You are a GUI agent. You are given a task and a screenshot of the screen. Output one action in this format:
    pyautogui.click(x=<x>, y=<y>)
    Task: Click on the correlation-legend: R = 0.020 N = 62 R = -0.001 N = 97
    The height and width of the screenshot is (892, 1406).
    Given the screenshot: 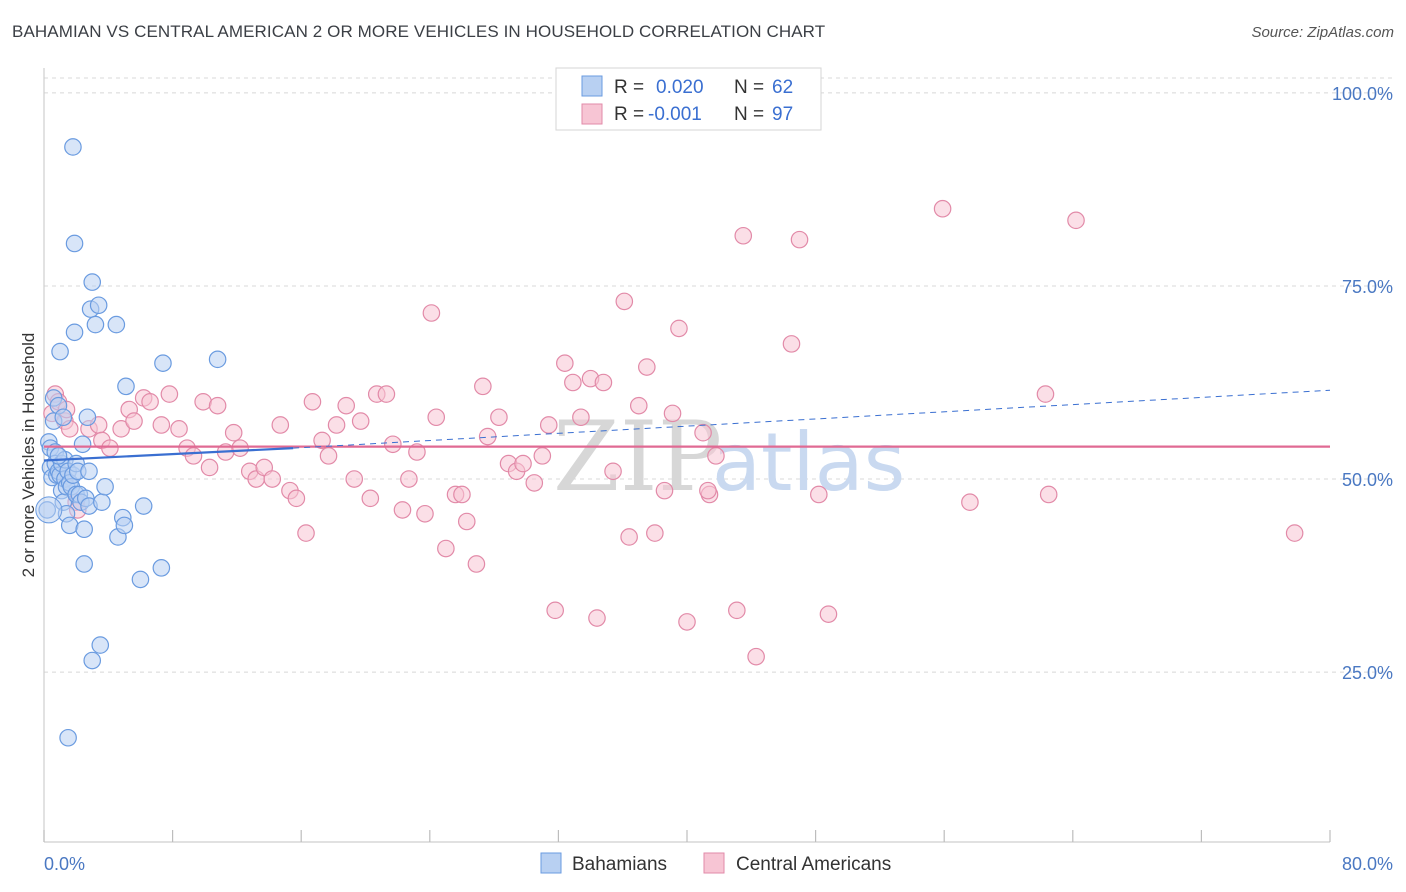 What is the action you would take?
    pyautogui.click(x=688, y=99)
    